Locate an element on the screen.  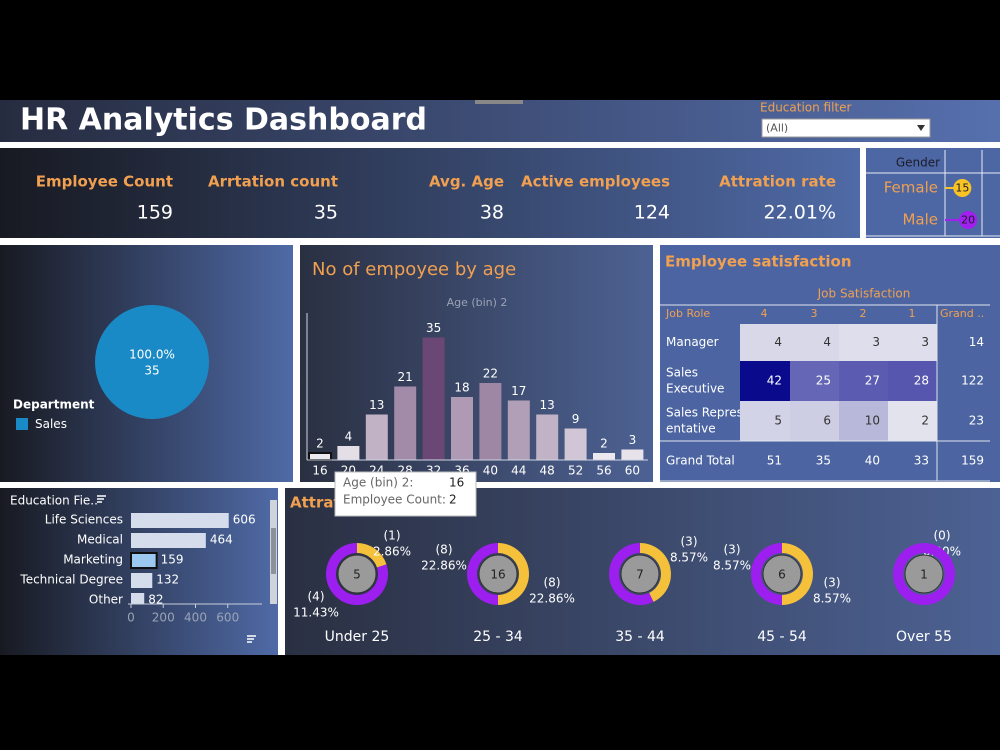
column-header: 2 is located at coordinates (863, 313).